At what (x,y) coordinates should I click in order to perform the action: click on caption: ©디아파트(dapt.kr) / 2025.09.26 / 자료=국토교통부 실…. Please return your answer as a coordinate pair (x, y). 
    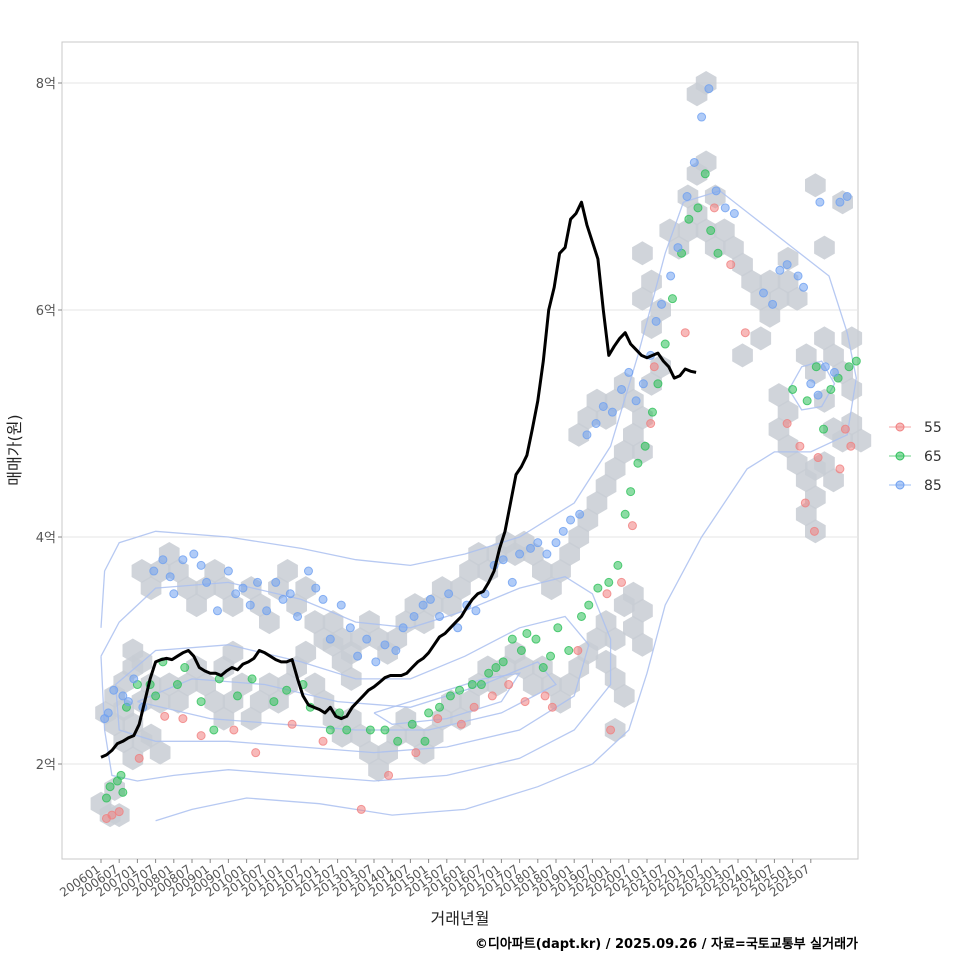
    Looking at the image, I should click on (666, 944).